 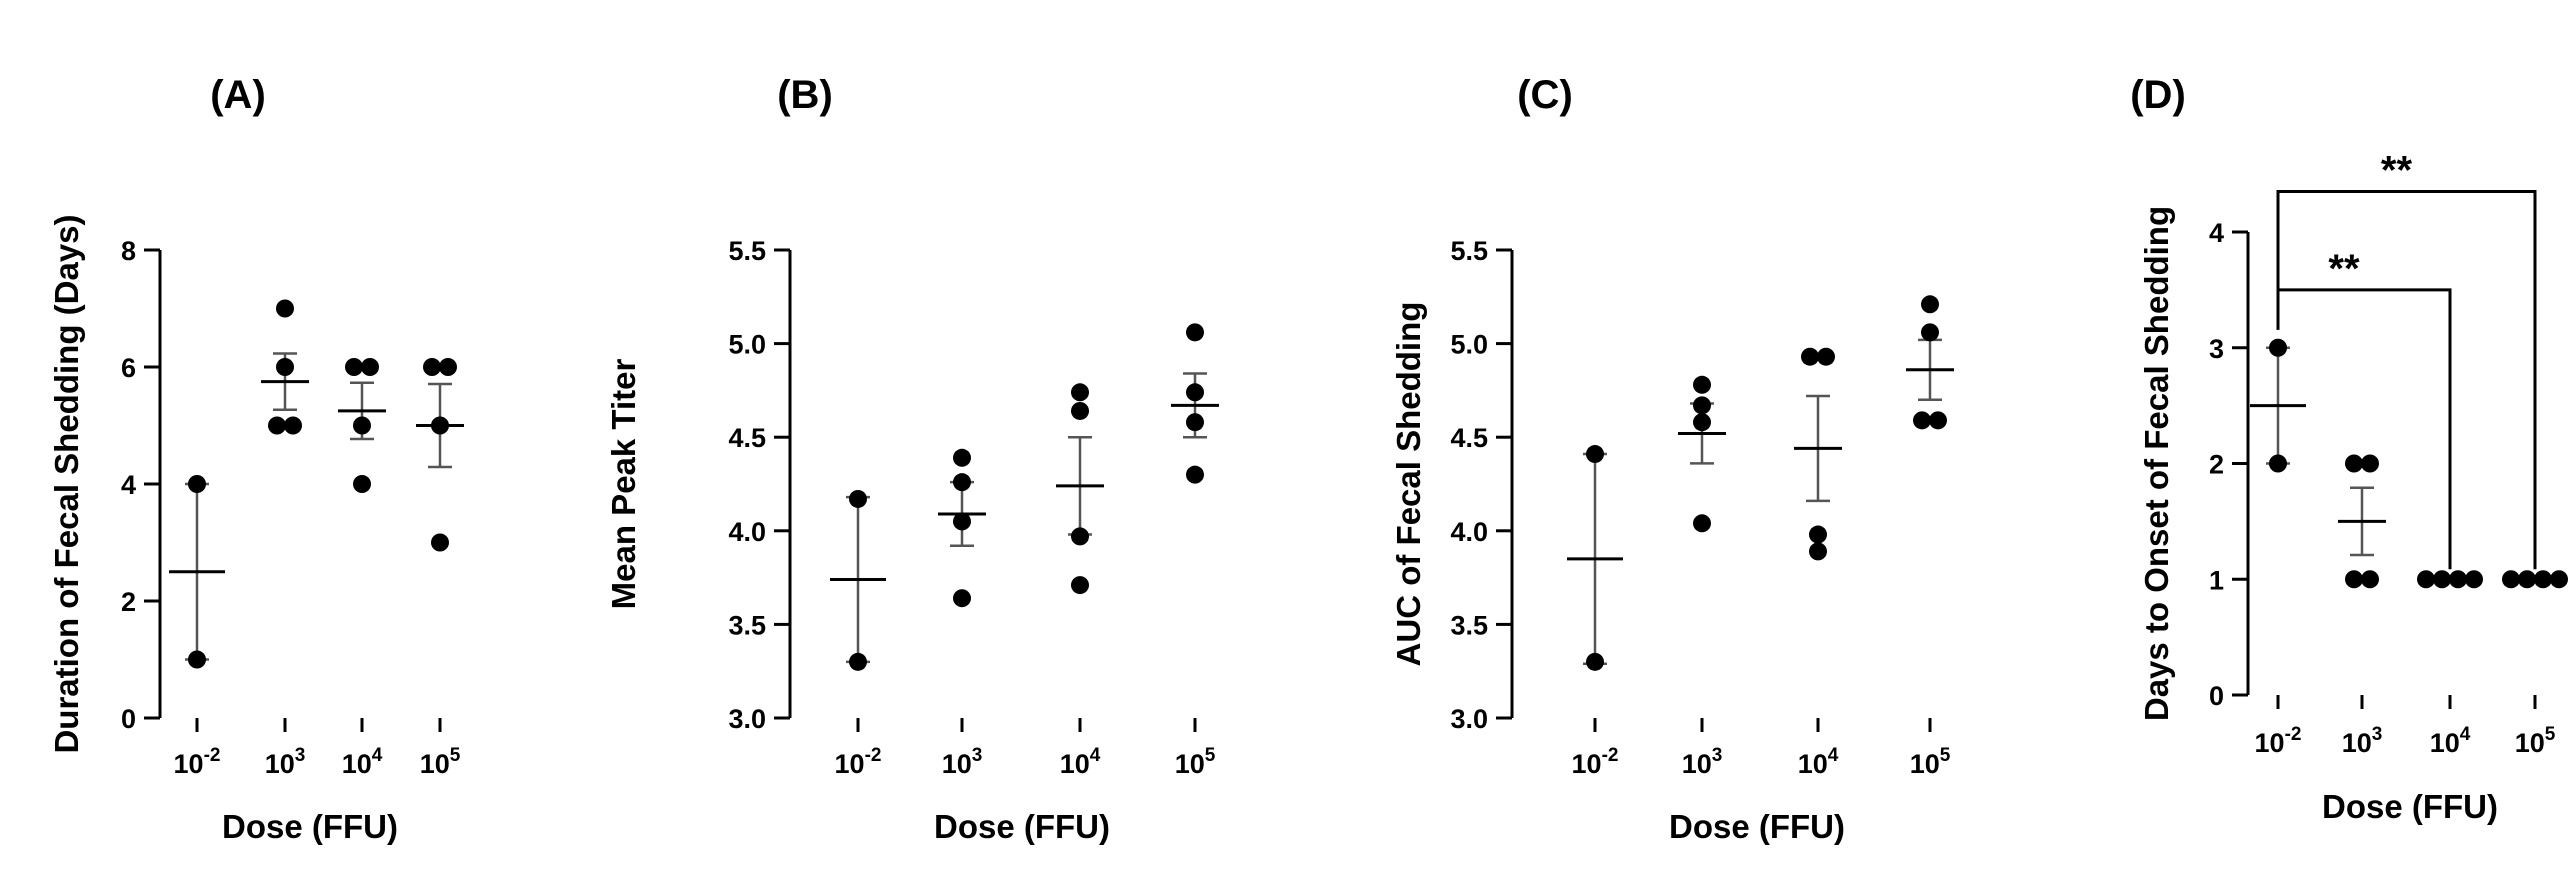 I want to click on y-tick-label: 4.5, so click(x=1469, y=438).